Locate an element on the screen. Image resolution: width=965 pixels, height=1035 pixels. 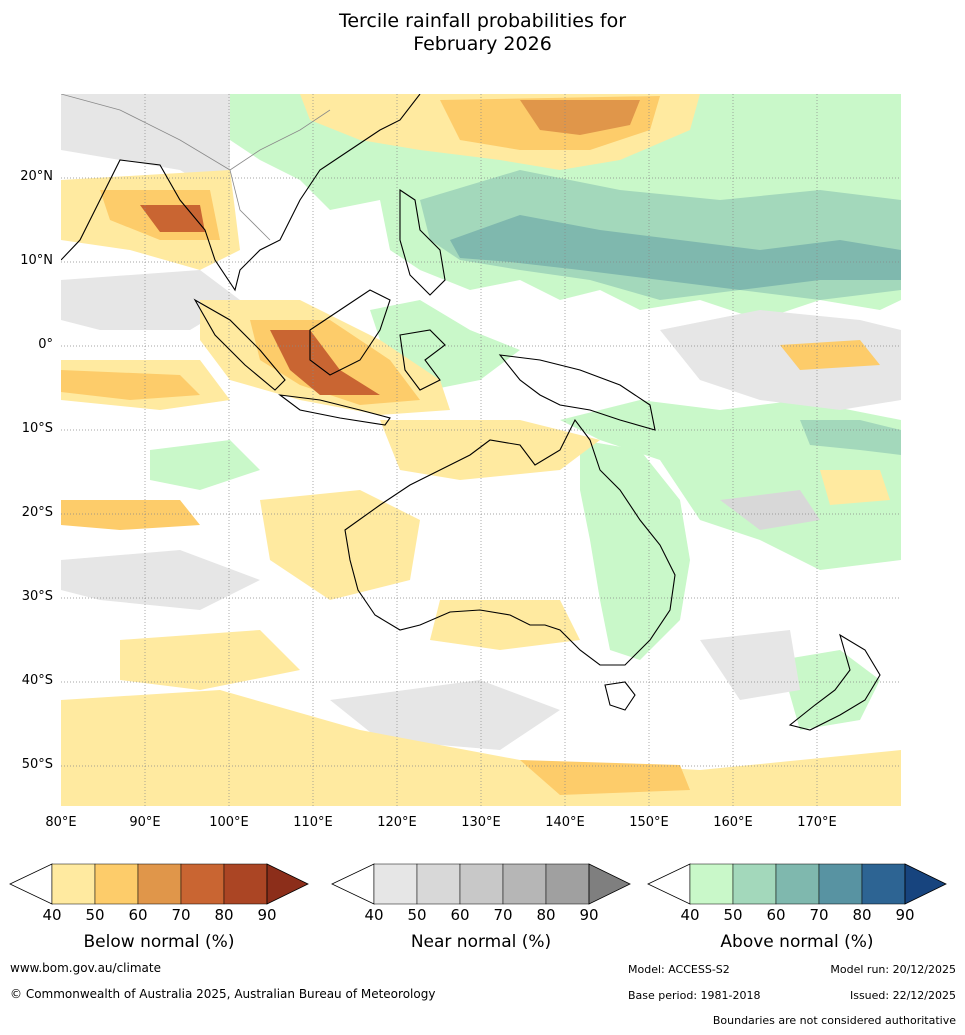
colorbar-above-title: Above normal (%) is located at coordinates (797, 942).